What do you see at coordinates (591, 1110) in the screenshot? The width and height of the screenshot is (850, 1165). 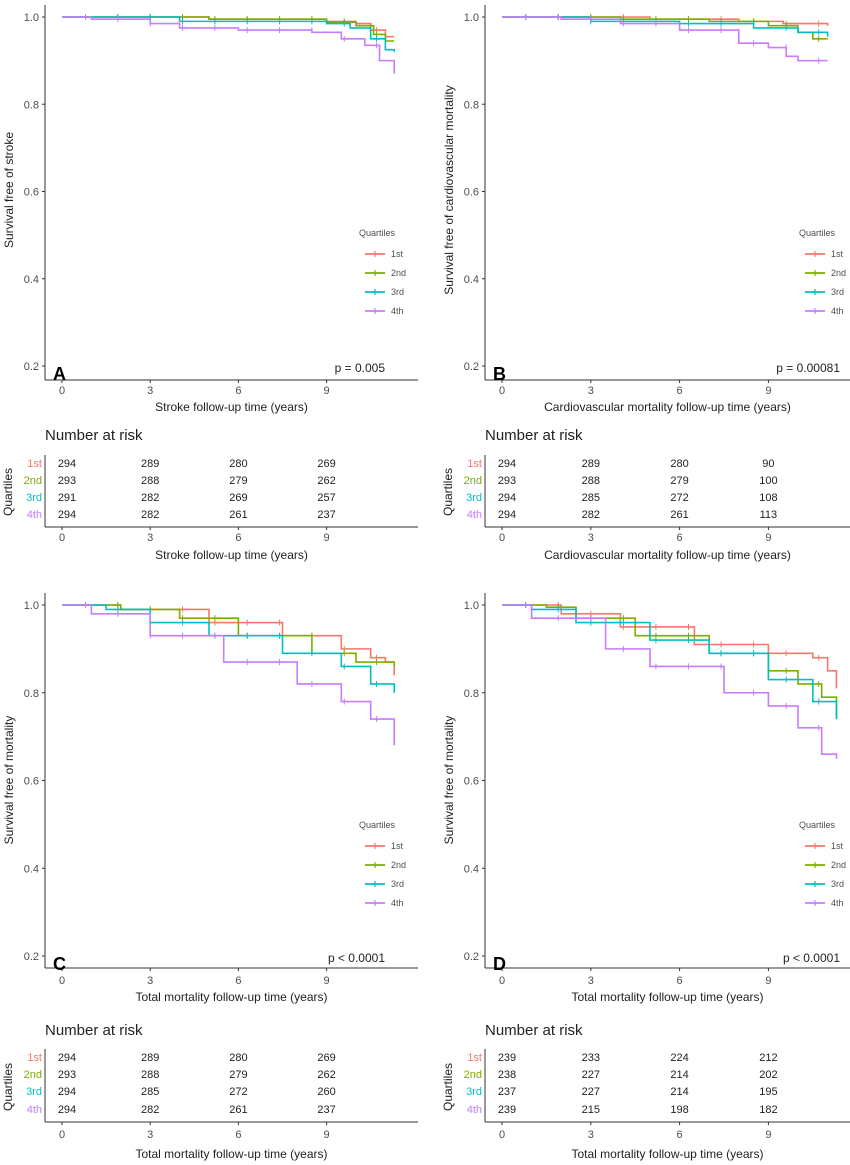 I see `risk-count: 215` at bounding box center [591, 1110].